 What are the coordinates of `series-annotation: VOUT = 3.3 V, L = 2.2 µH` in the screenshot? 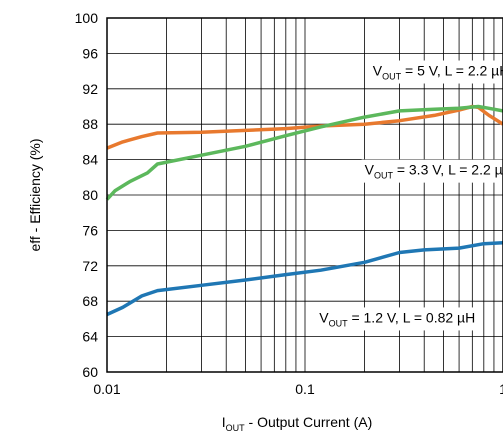 It's located at (434, 171).